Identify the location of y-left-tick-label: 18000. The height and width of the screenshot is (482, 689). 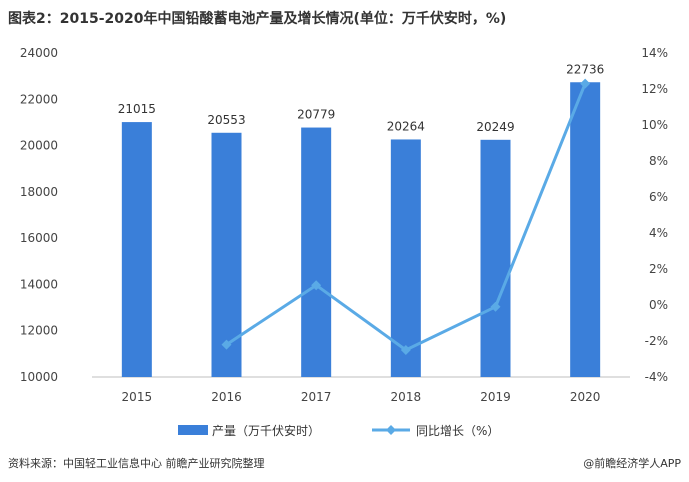
(39, 192).